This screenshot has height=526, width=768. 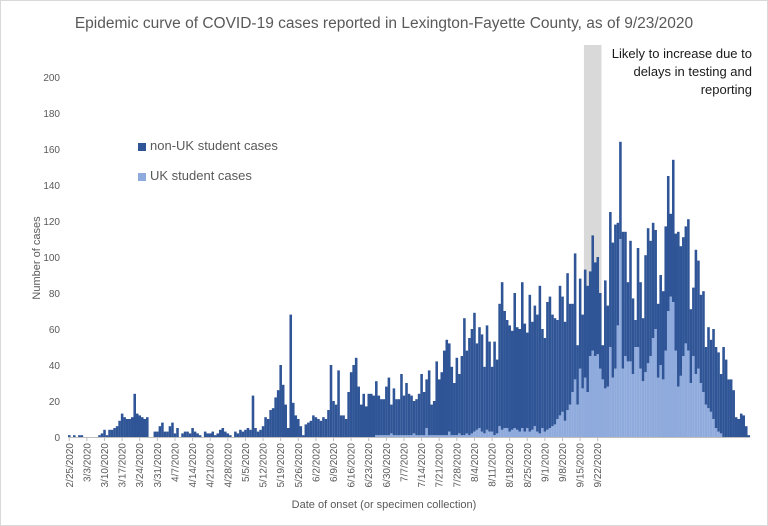 I want to click on x-tick-label: 7/14/2020, so click(x=422, y=465).